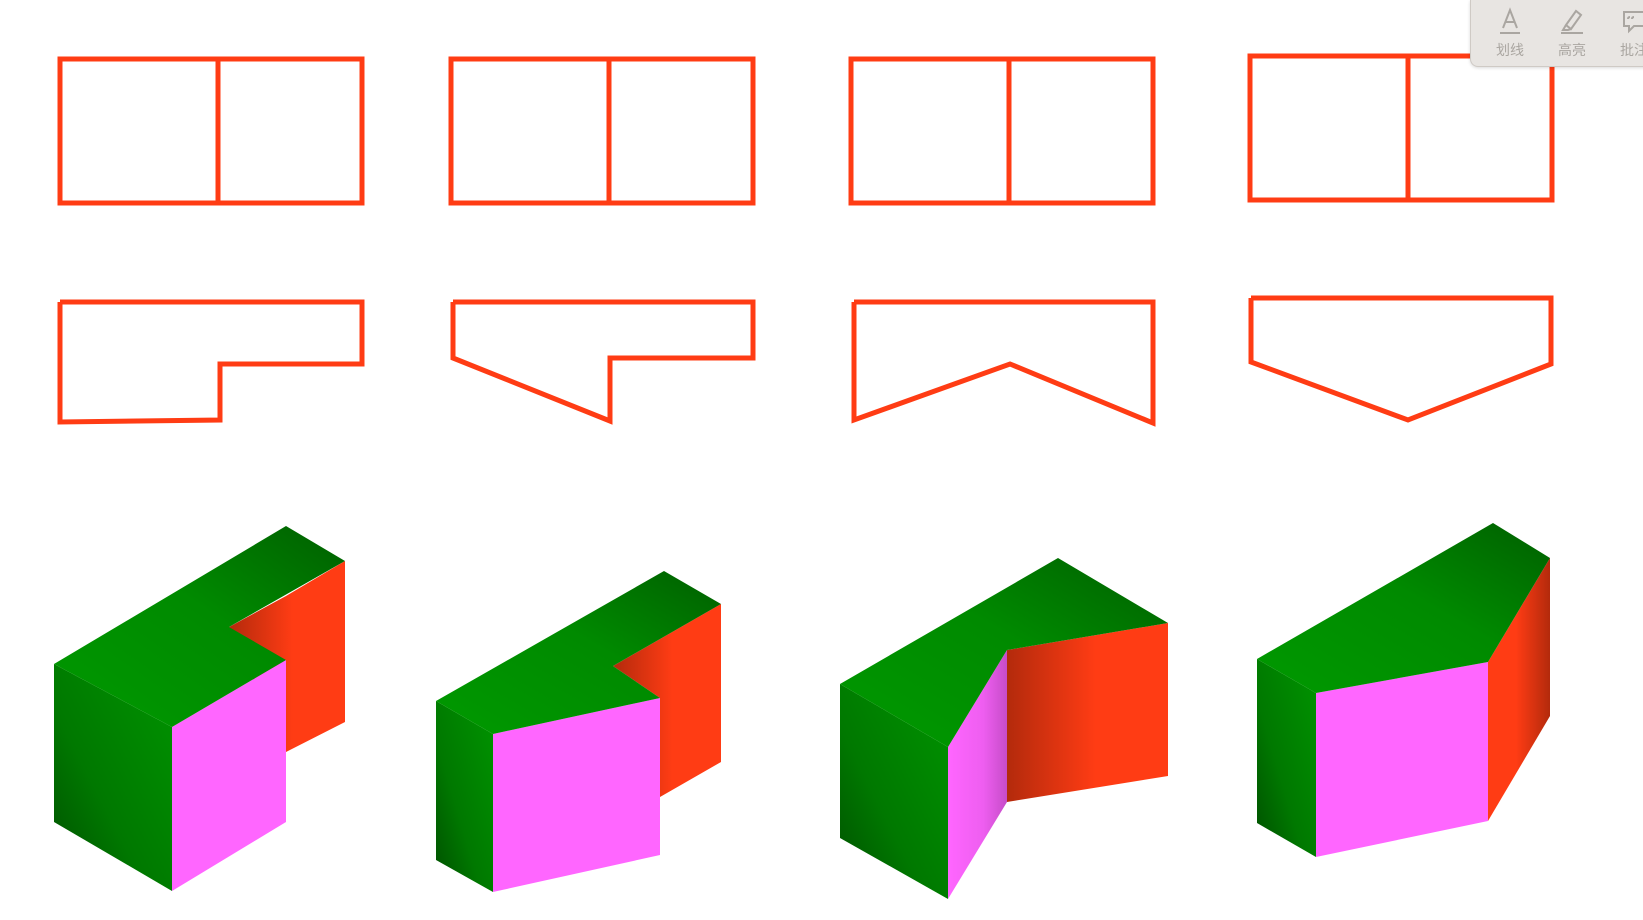 The height and width of the screenshot is (920, 1643). What do you see at coordinates (1572, 51) in the screenshot?
I see `highlight-tool-label: 高亮` at bounding box center [1572, 51].